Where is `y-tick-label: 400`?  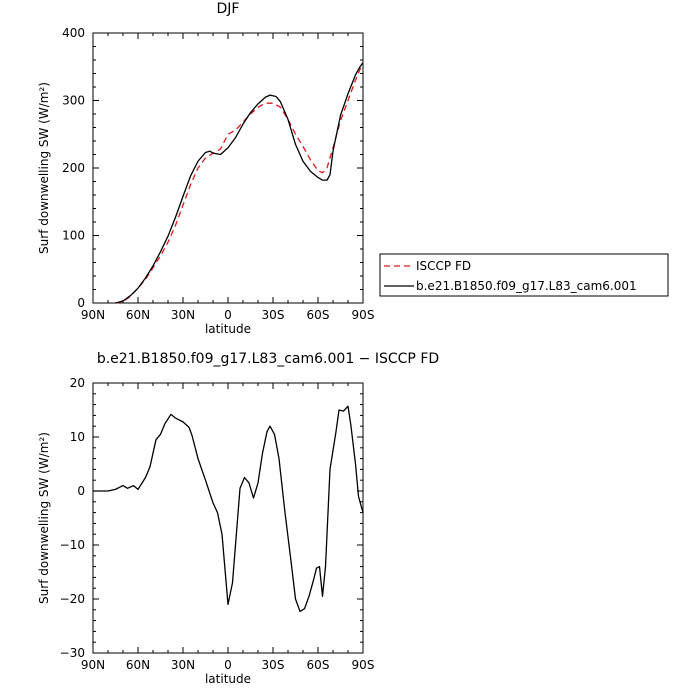 y-tick-label: 400 is located at coordinates (73, 33).